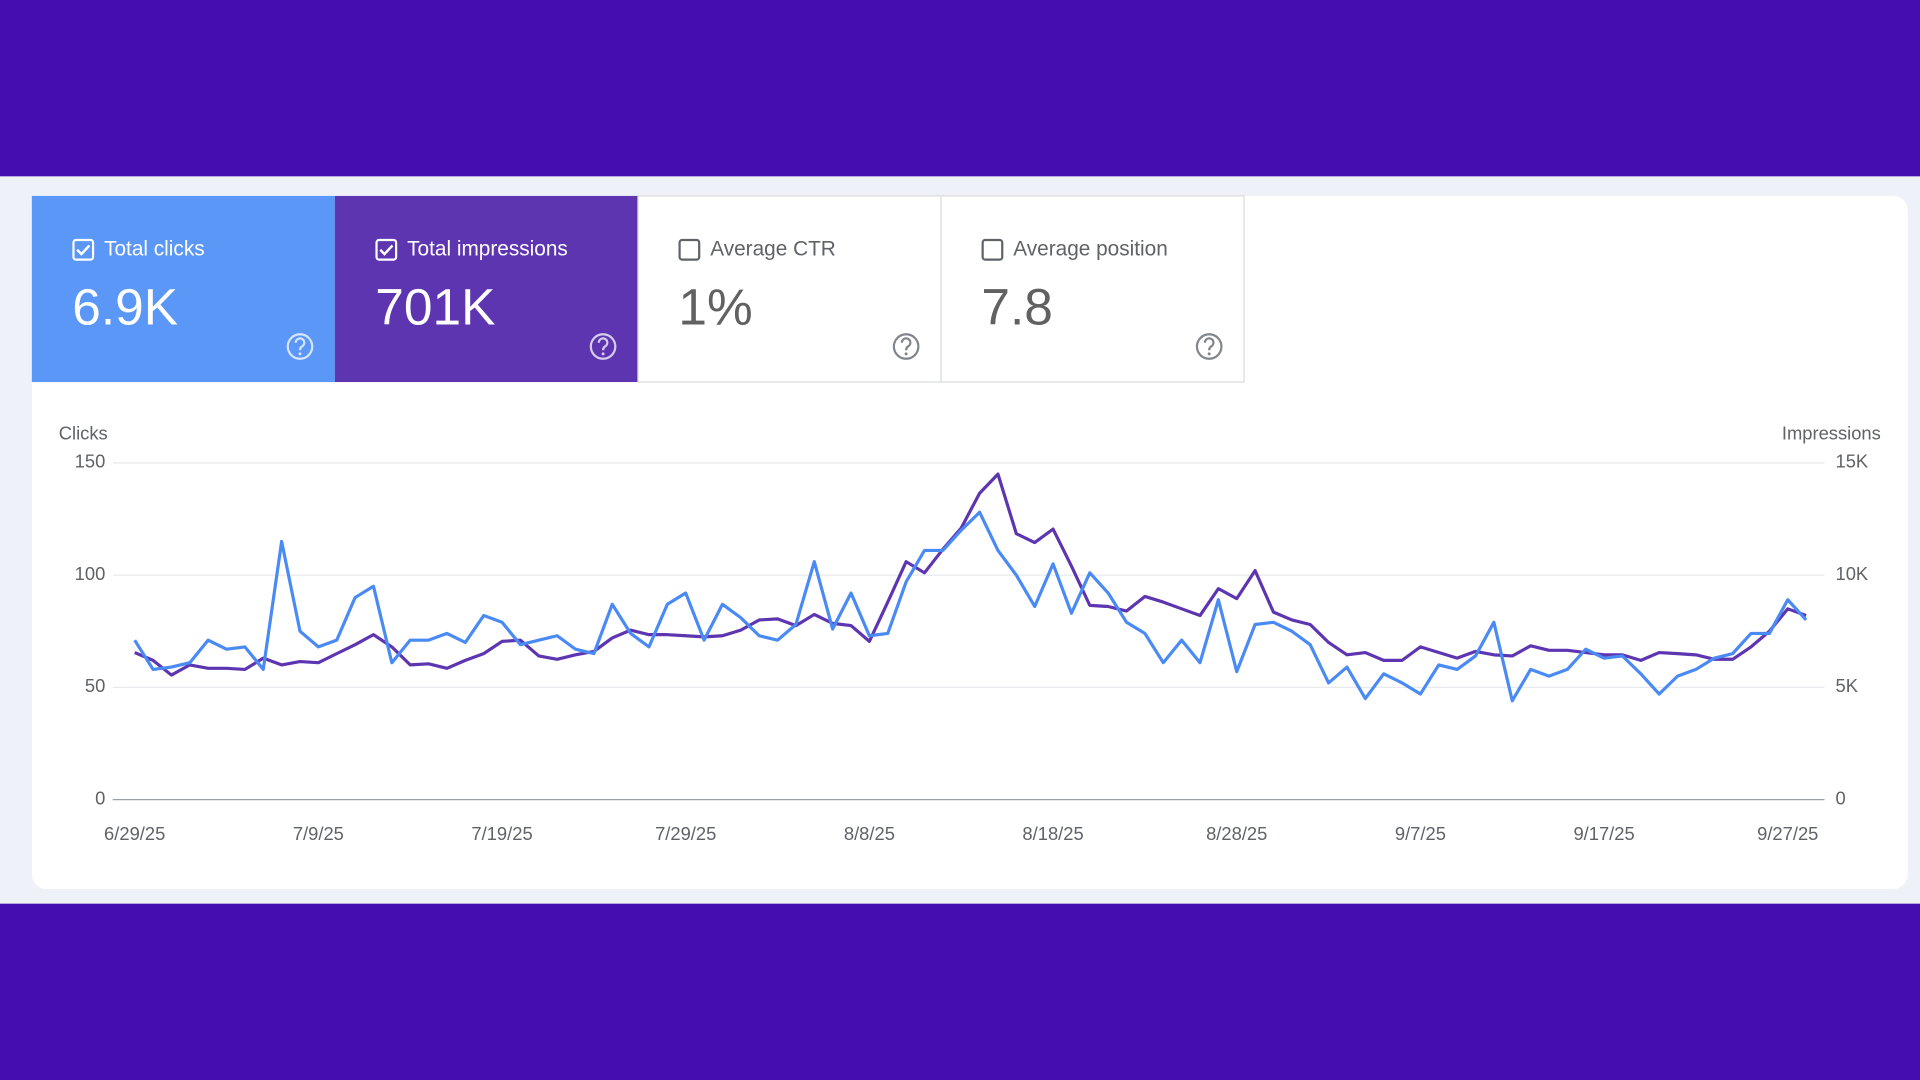 This screenshot has width=1920, height=1080. What do you see at coordinates (1420, 833) in the screenshot?
I see `x-tick-label: 9/7/25` at bounding box center [1420, 833].